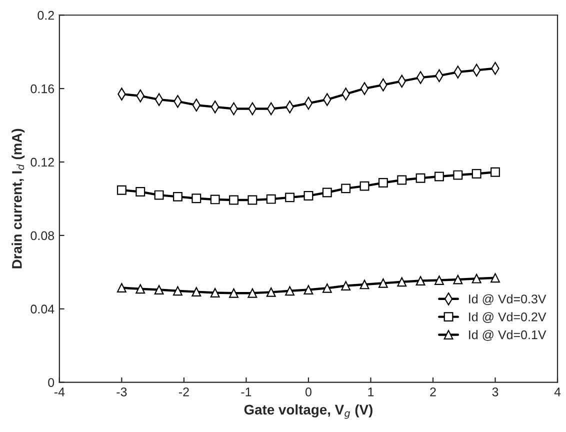  I want to click on x-tick-label: 4, so click(557, 392).